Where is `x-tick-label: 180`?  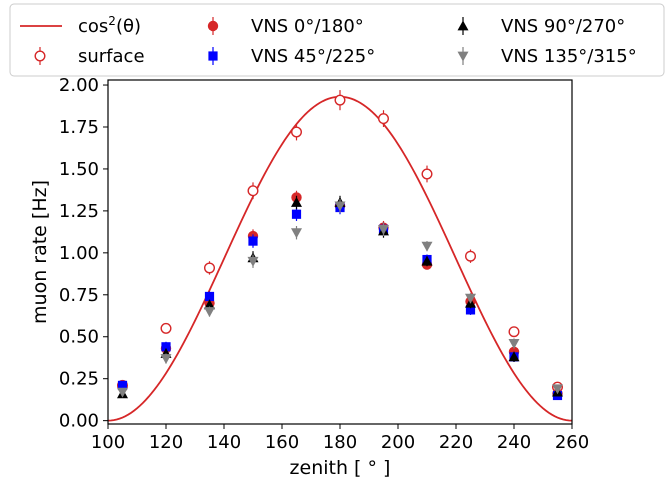 x-tick-label: 180 is located at coordinates (340, 442).